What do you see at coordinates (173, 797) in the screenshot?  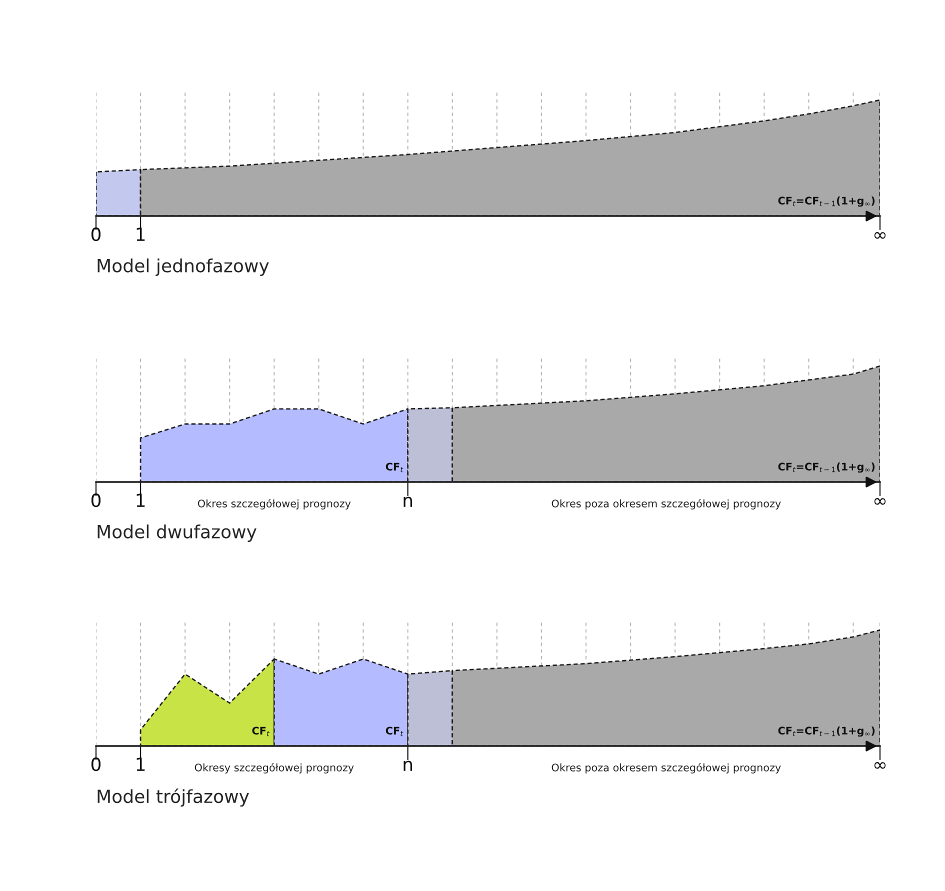 I see `x-axis-title: Model trójfazowy` at bounding box center [173, 797].